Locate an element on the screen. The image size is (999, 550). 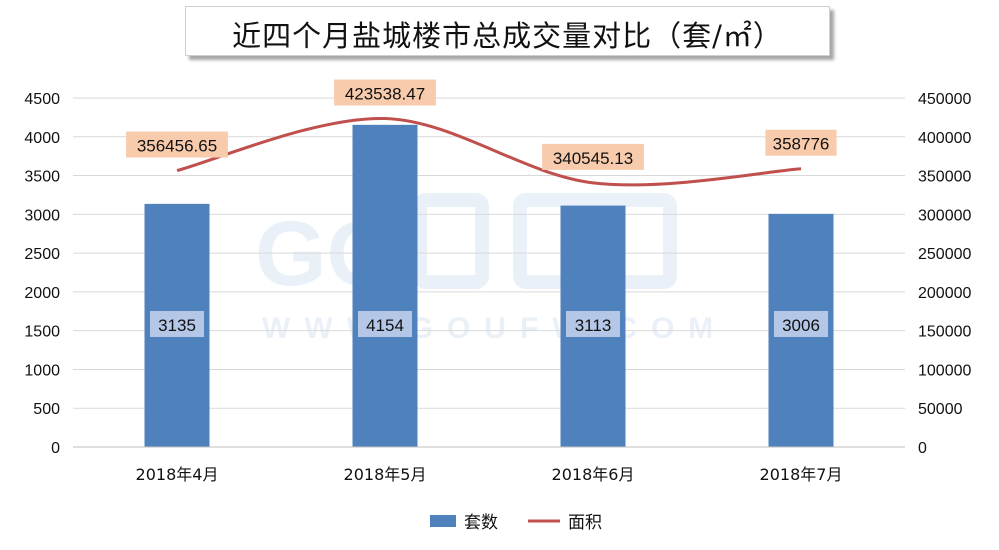
line-data-label: 356456.65 is located at coordinates (177, 146).